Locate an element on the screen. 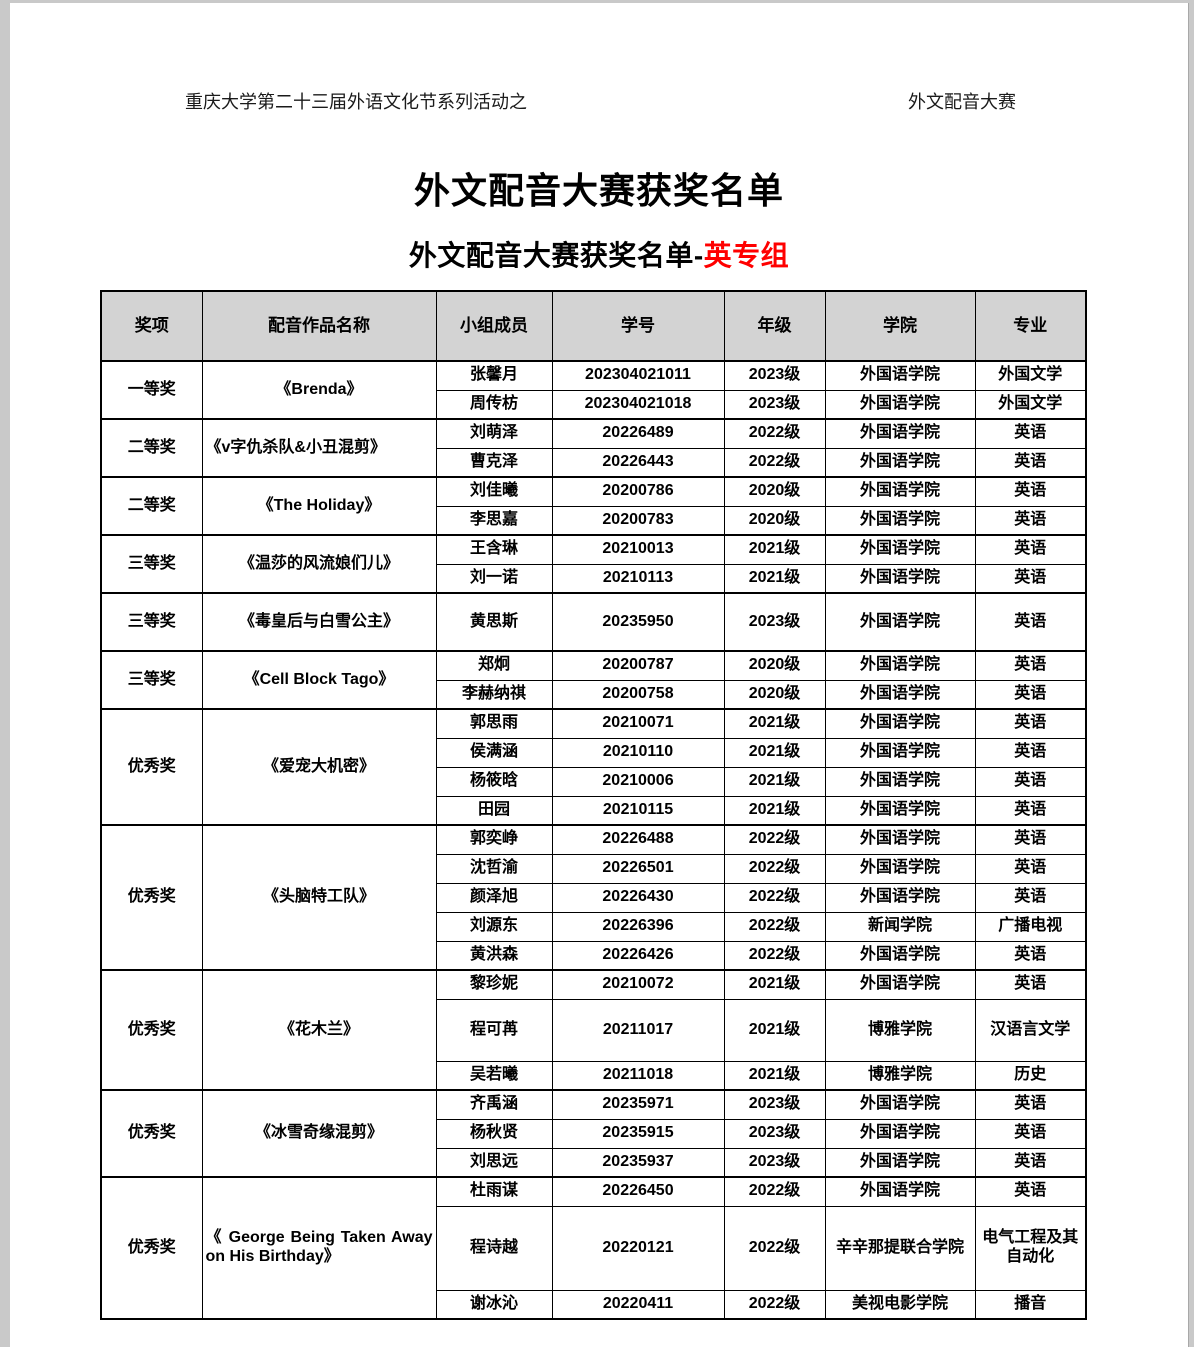 The height and width of the screenshot is (1347, 1194). student-id-cell: 20210071 is located at coordinates (638, 723).